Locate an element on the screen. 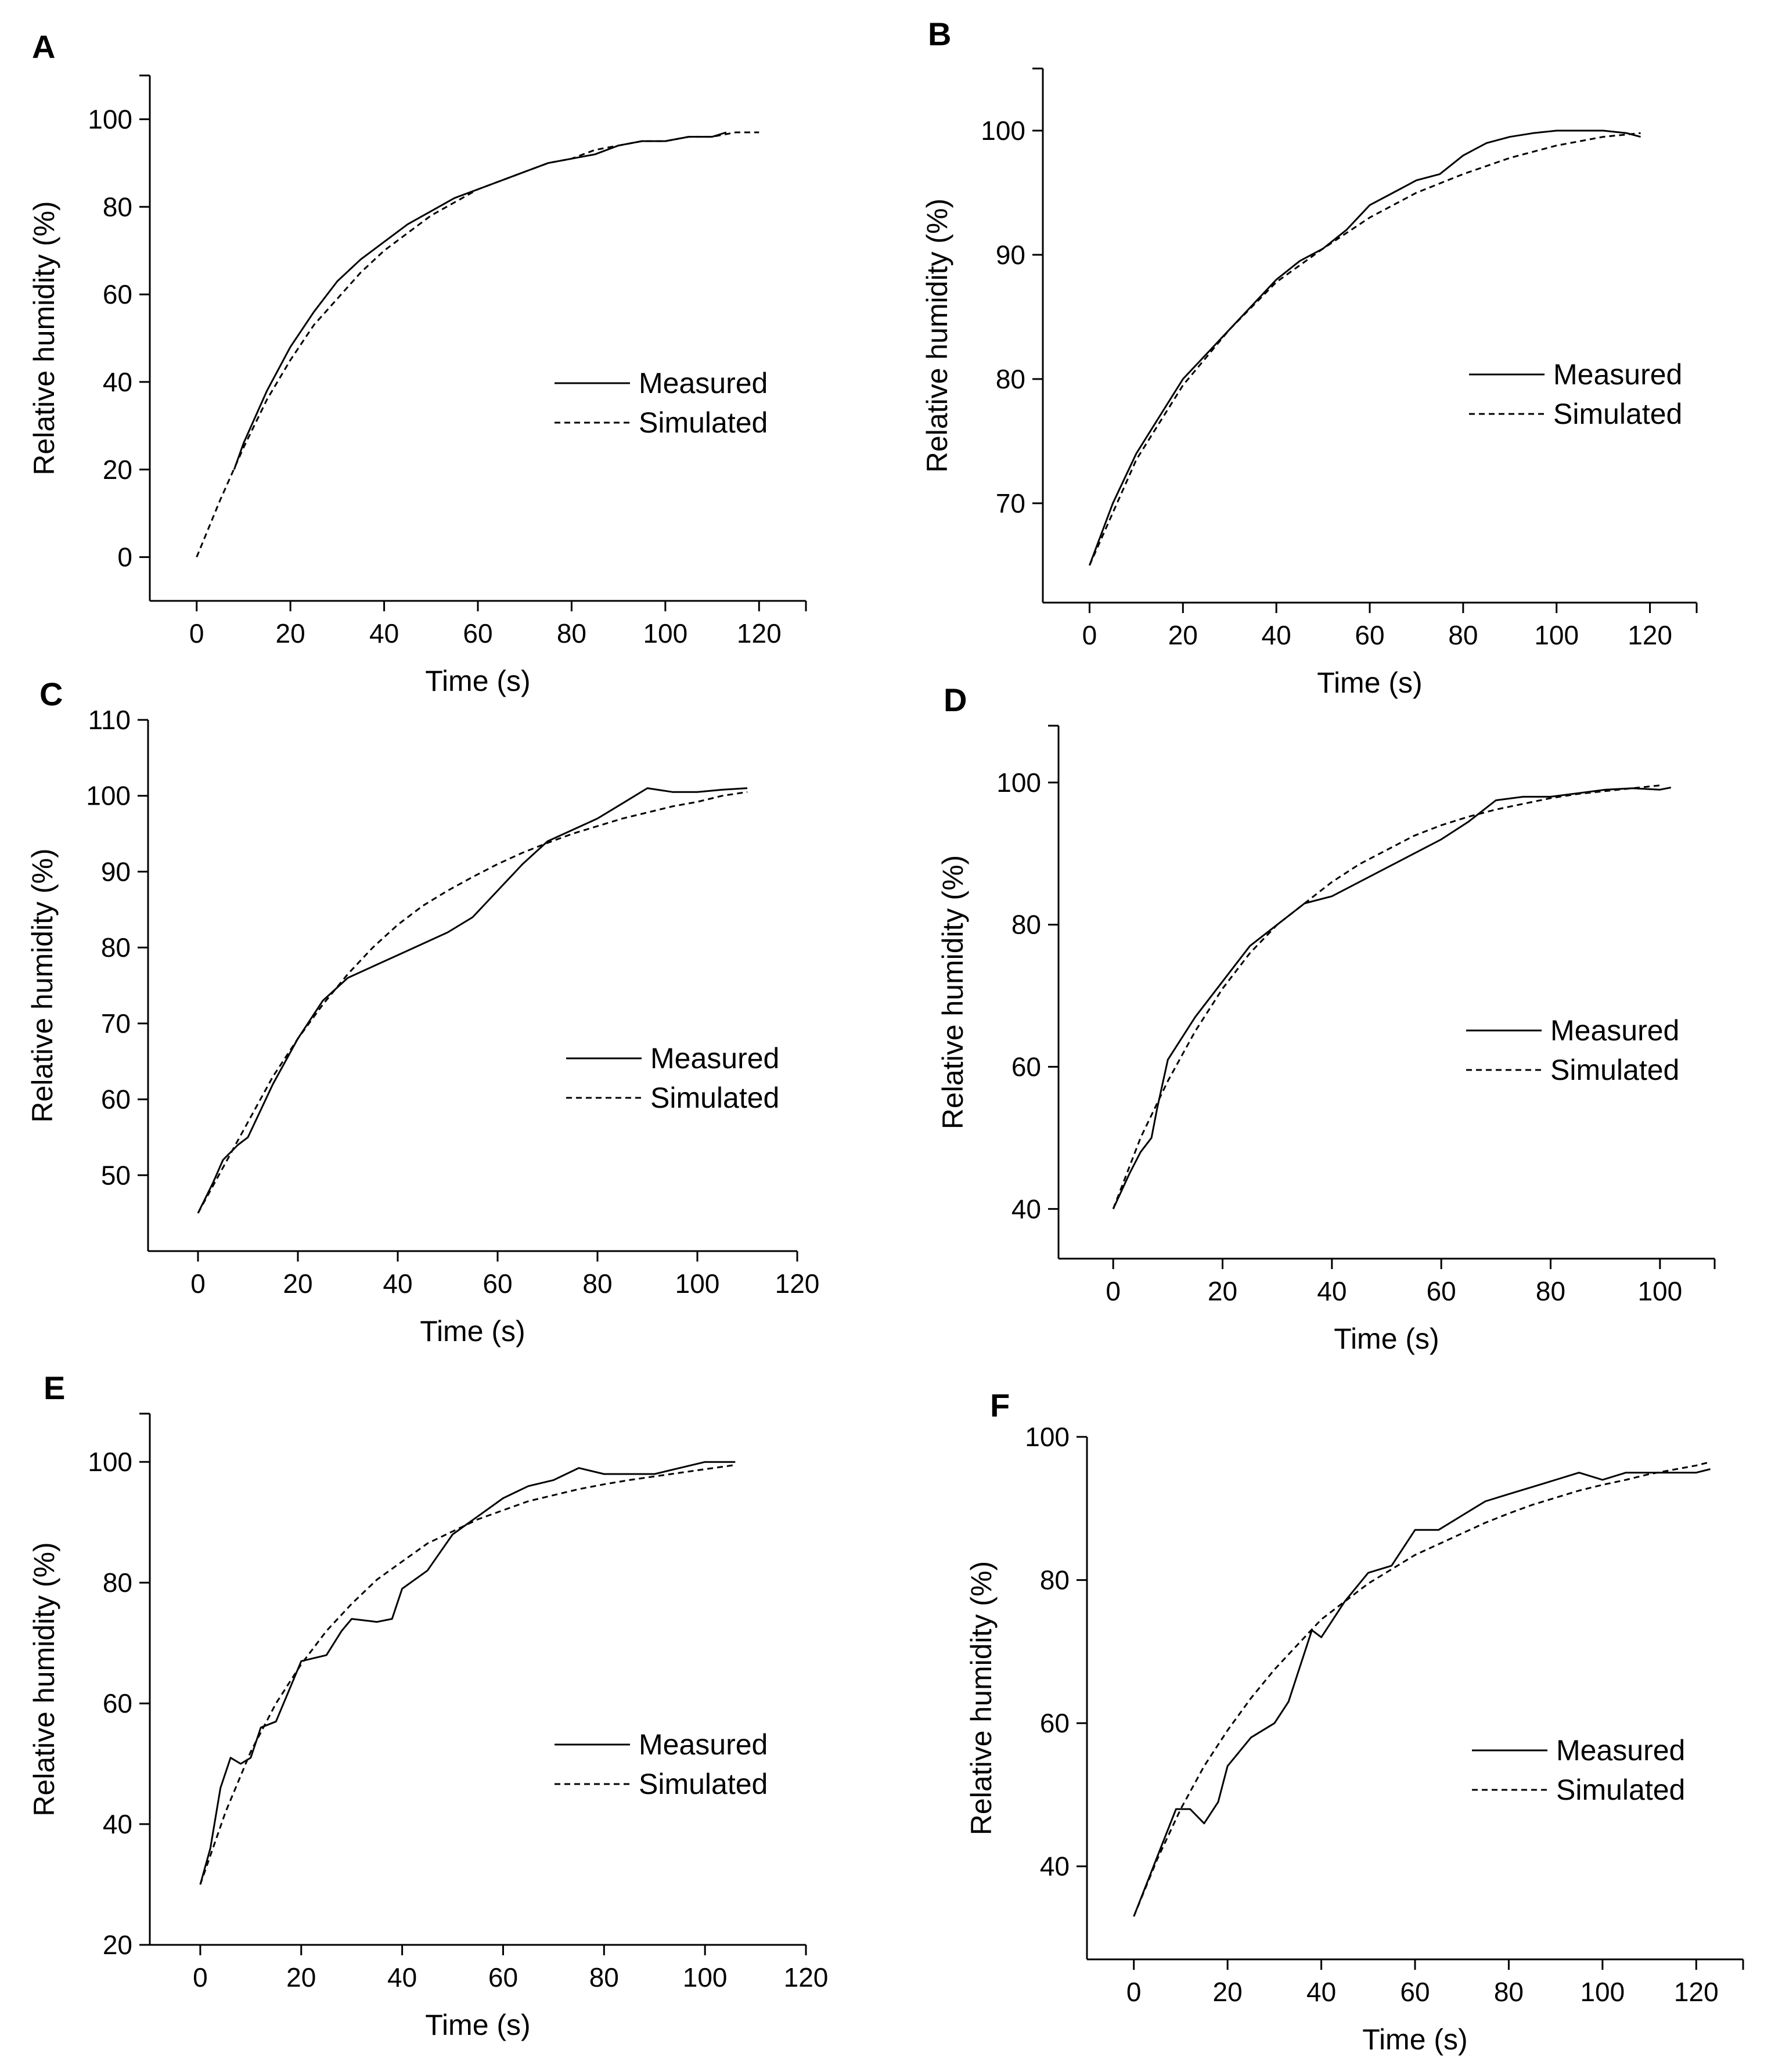 This screenshot has width=1782, height=2072. panel-letter: E is located at coordinates (55, 1388).